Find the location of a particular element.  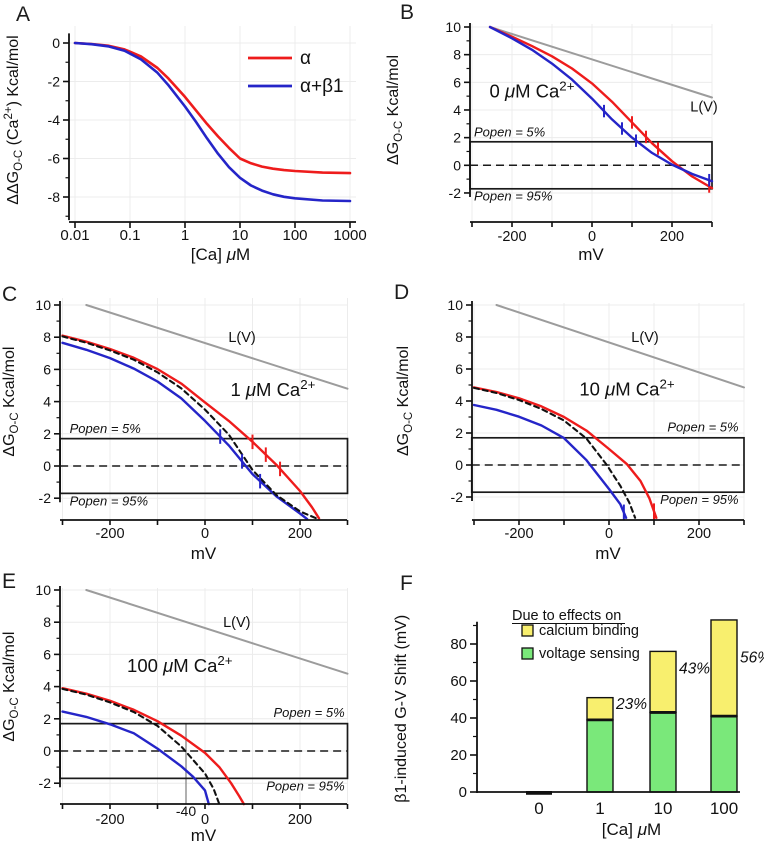

x-tick-label: 0.01 is located at coordinates (74, 235).